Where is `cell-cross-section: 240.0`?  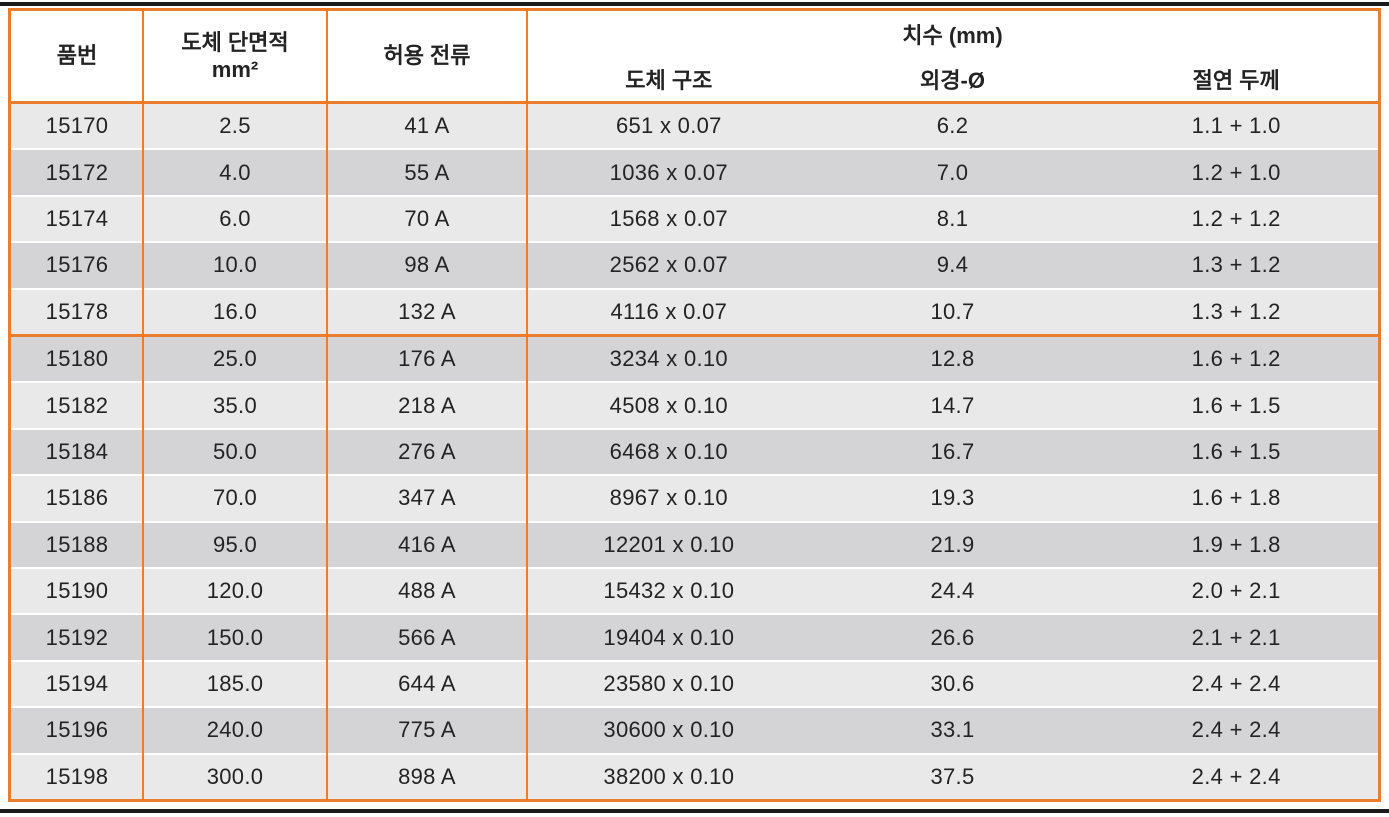
cell-cross-section: 240.0 is located at coordinates (235, 730).